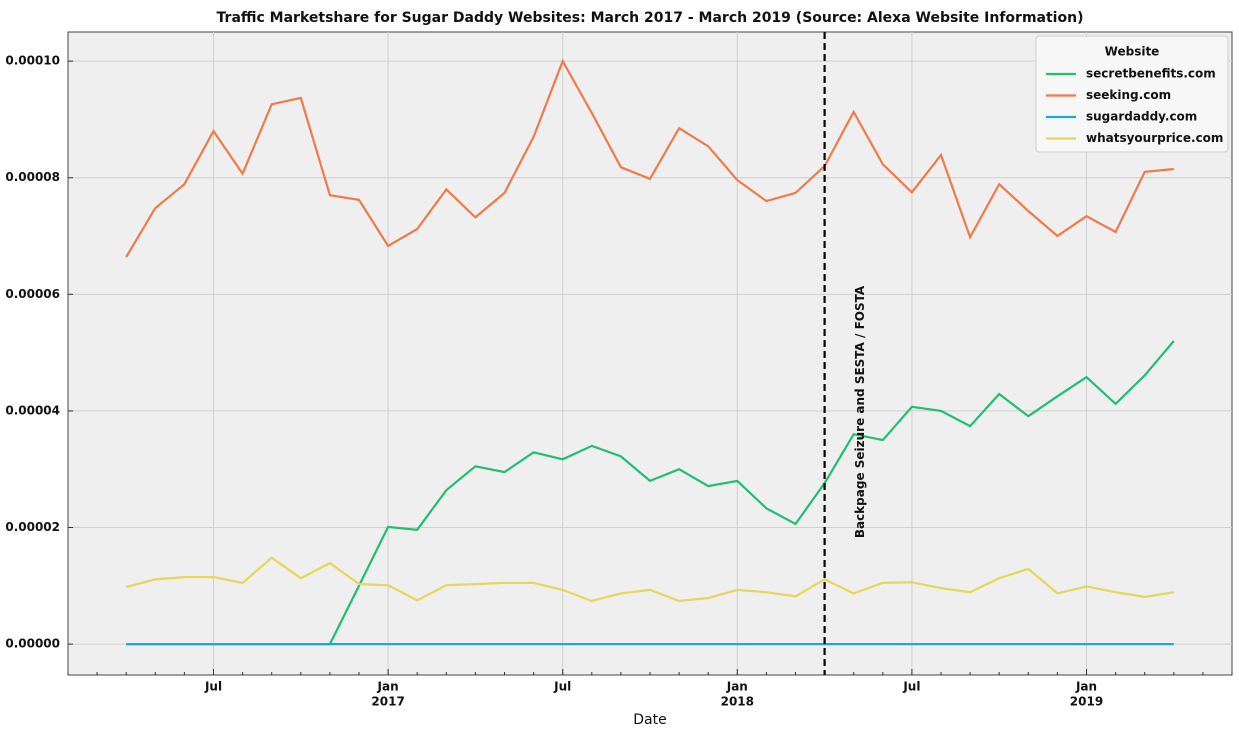 This screenshot has height=730, width=1239. I want to click on x-tick-year: 2018, so click(737, 702).